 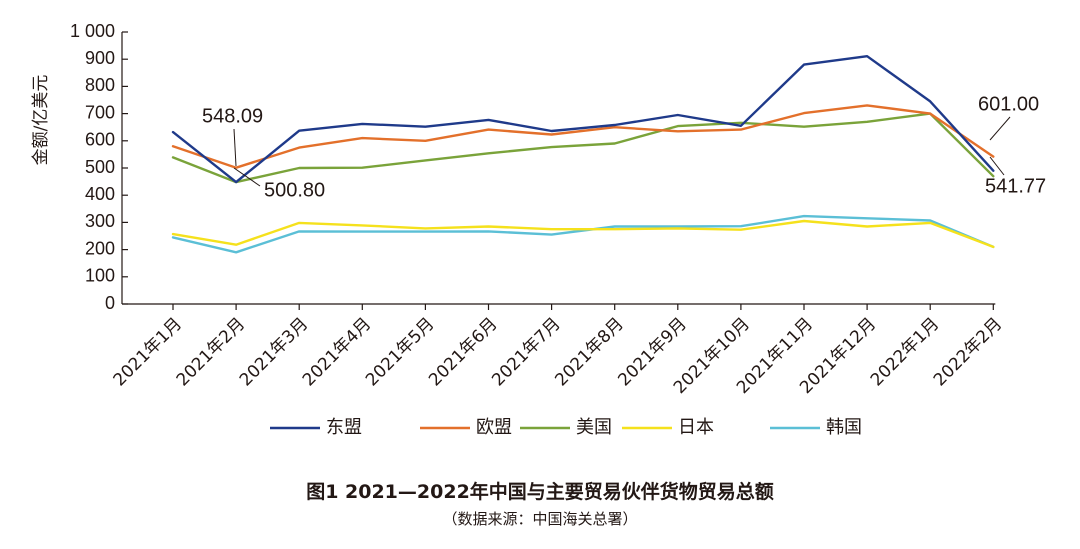 I want to click on y-tick-label: 500, so click(x=100, y=167).